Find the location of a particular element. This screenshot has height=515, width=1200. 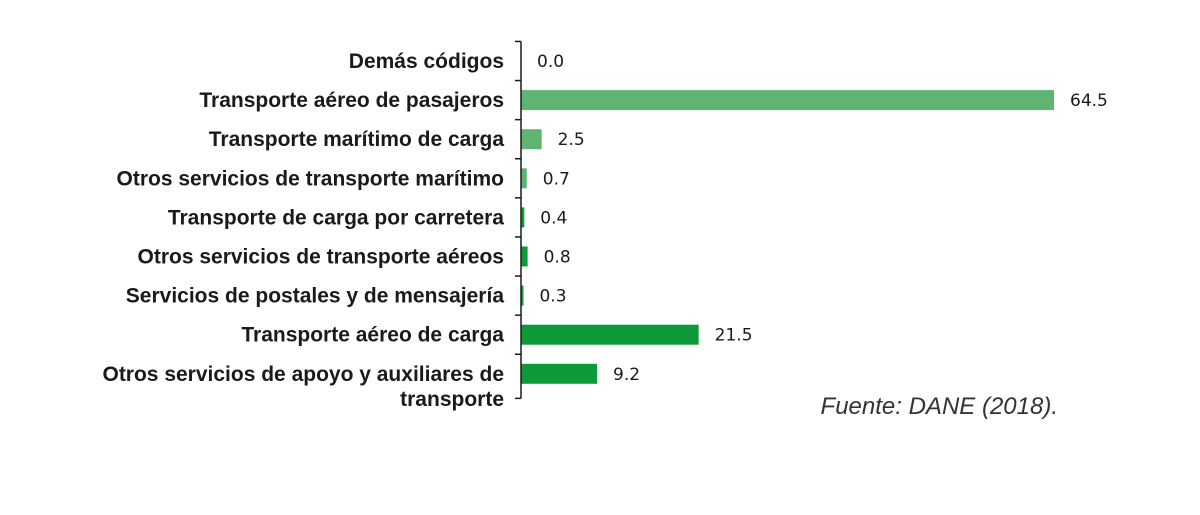

value-label: 9.2 is located at coordinates (626, 375).